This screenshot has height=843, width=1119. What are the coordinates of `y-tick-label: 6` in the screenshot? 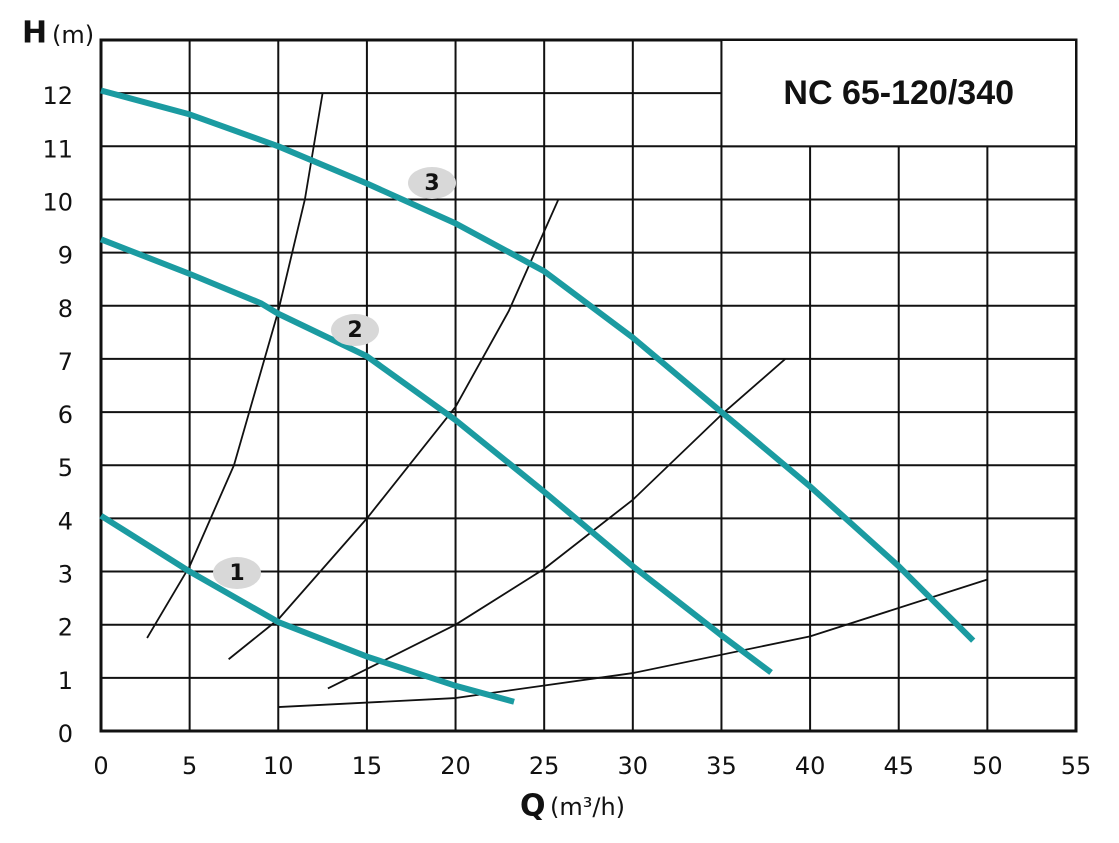 It's located at (65, 415).